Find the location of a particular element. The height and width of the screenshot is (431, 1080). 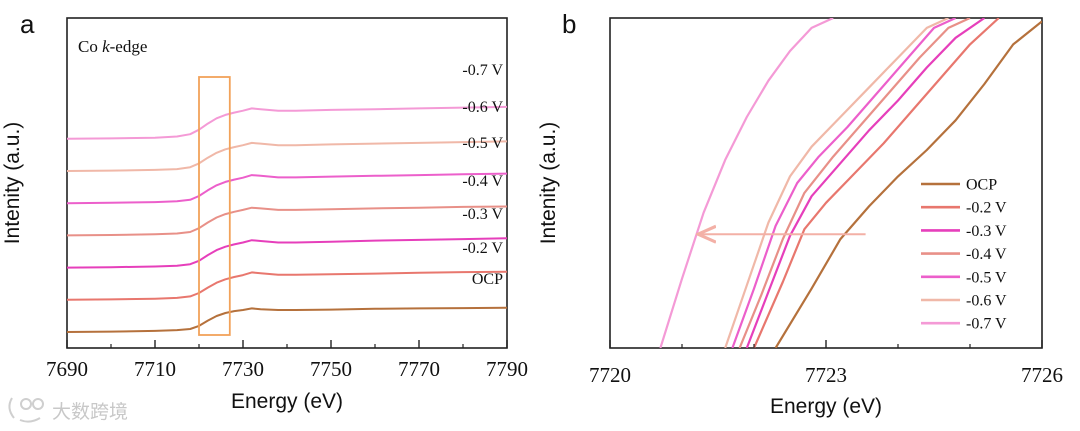

panel-b-tick-label: 7726 is located at coordinates (1042, 375).